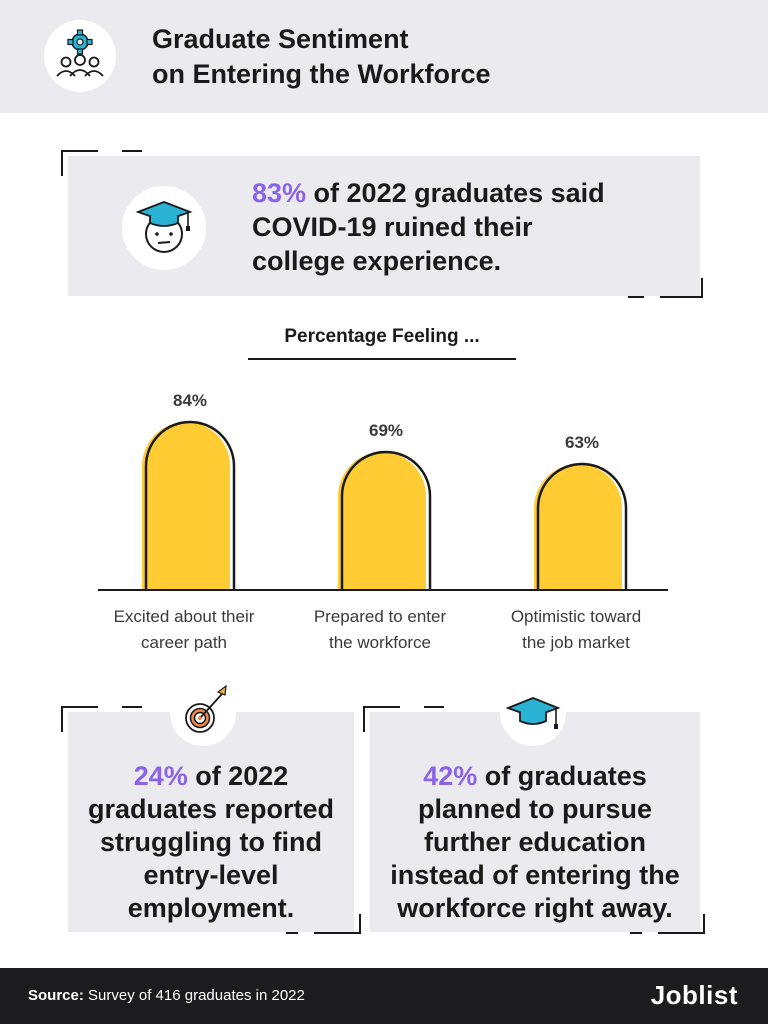 Image resolution: width=768 pixels, height=1024 pixels. I want to click on title-line-1: Graduate Sentiment, so click(280, 39).